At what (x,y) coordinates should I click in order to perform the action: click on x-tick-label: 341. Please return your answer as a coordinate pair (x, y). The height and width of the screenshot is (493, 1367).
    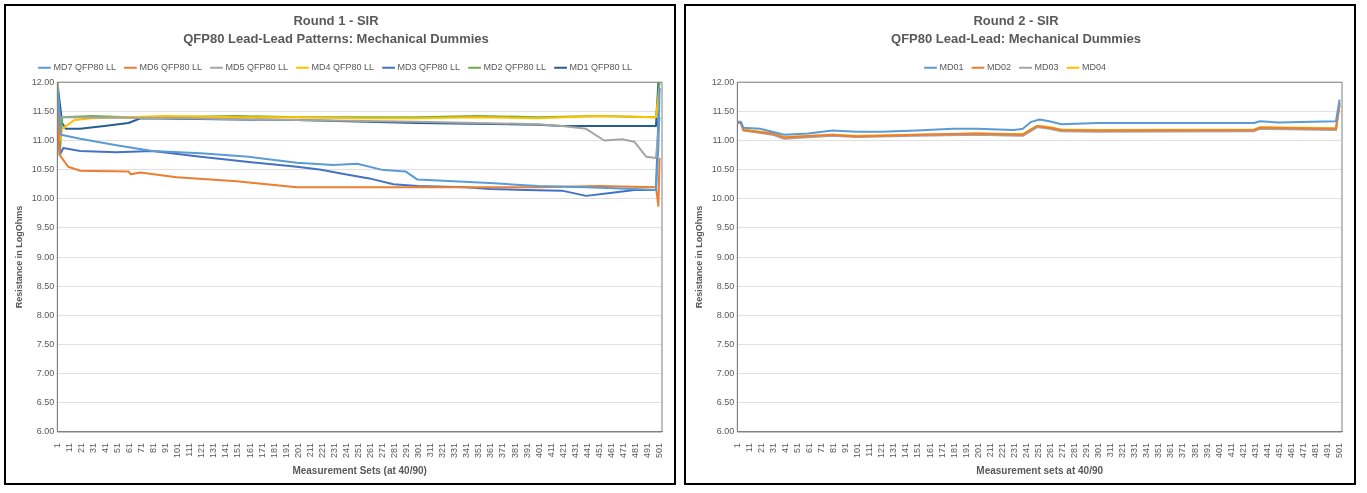
    Looking at the image, I should click on (466, 450).